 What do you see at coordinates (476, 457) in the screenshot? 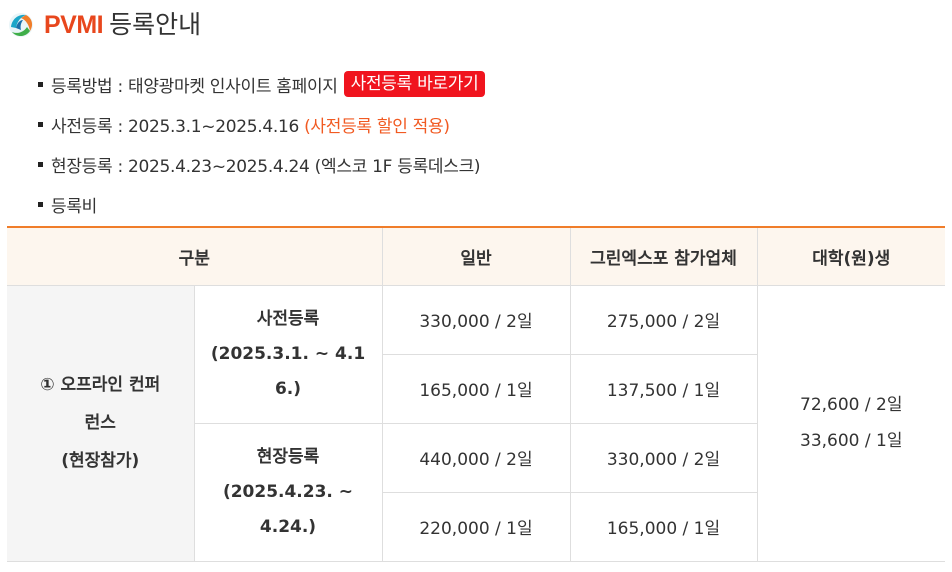
I see `fee-cell: 440,000 / 2일` at bounding box center [476, 457].